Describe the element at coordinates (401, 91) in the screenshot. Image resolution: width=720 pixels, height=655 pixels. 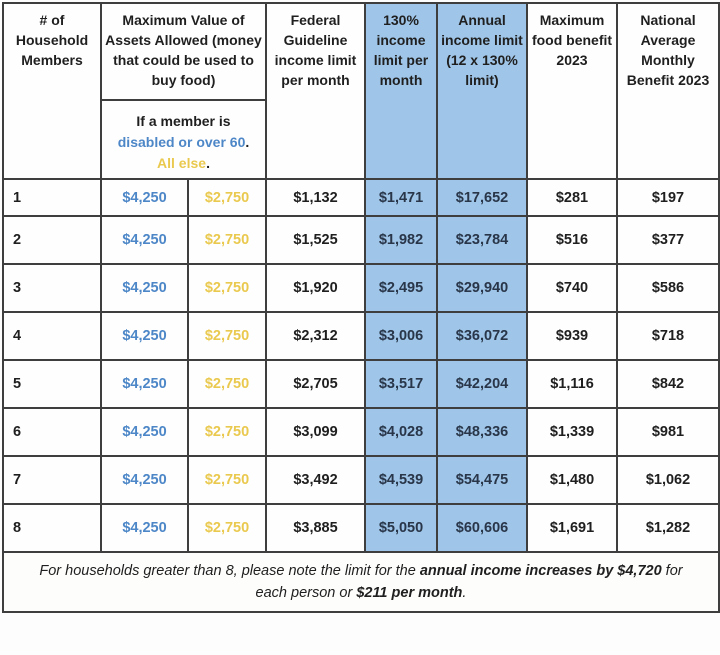
I see `limit-130-header: 130% income limit per month` at that location.